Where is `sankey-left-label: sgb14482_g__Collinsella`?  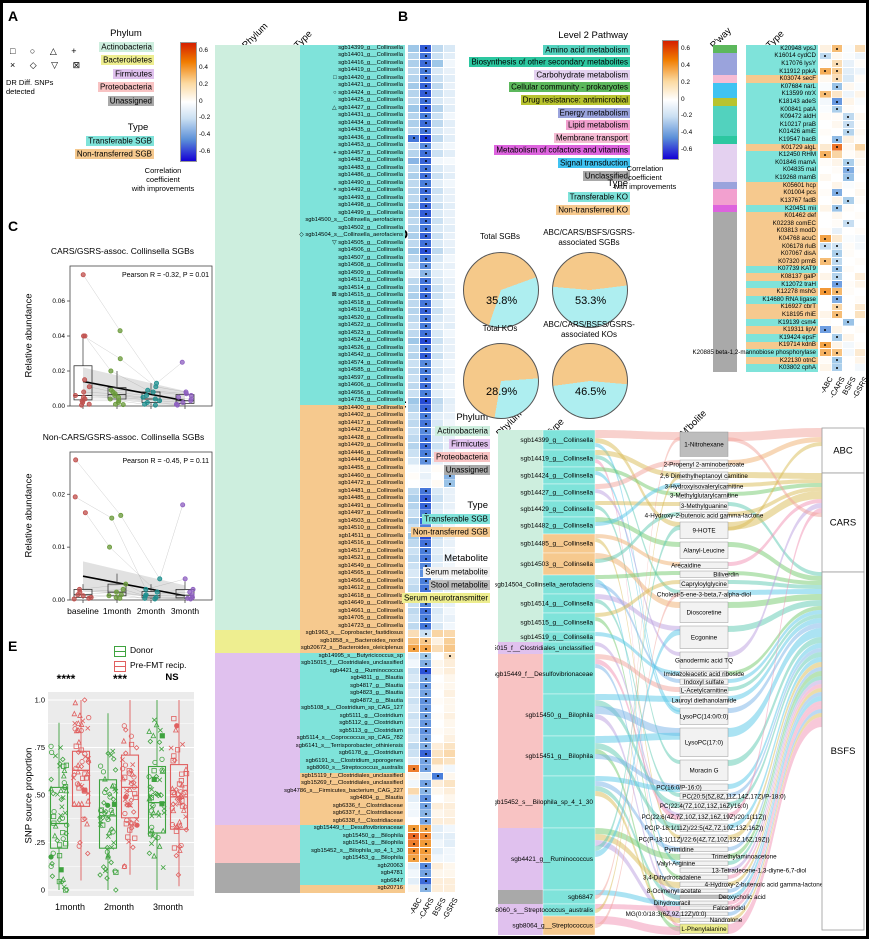
sankey-left-label: sgb14482_g__Collinsella is located at coordinates (556, 526).